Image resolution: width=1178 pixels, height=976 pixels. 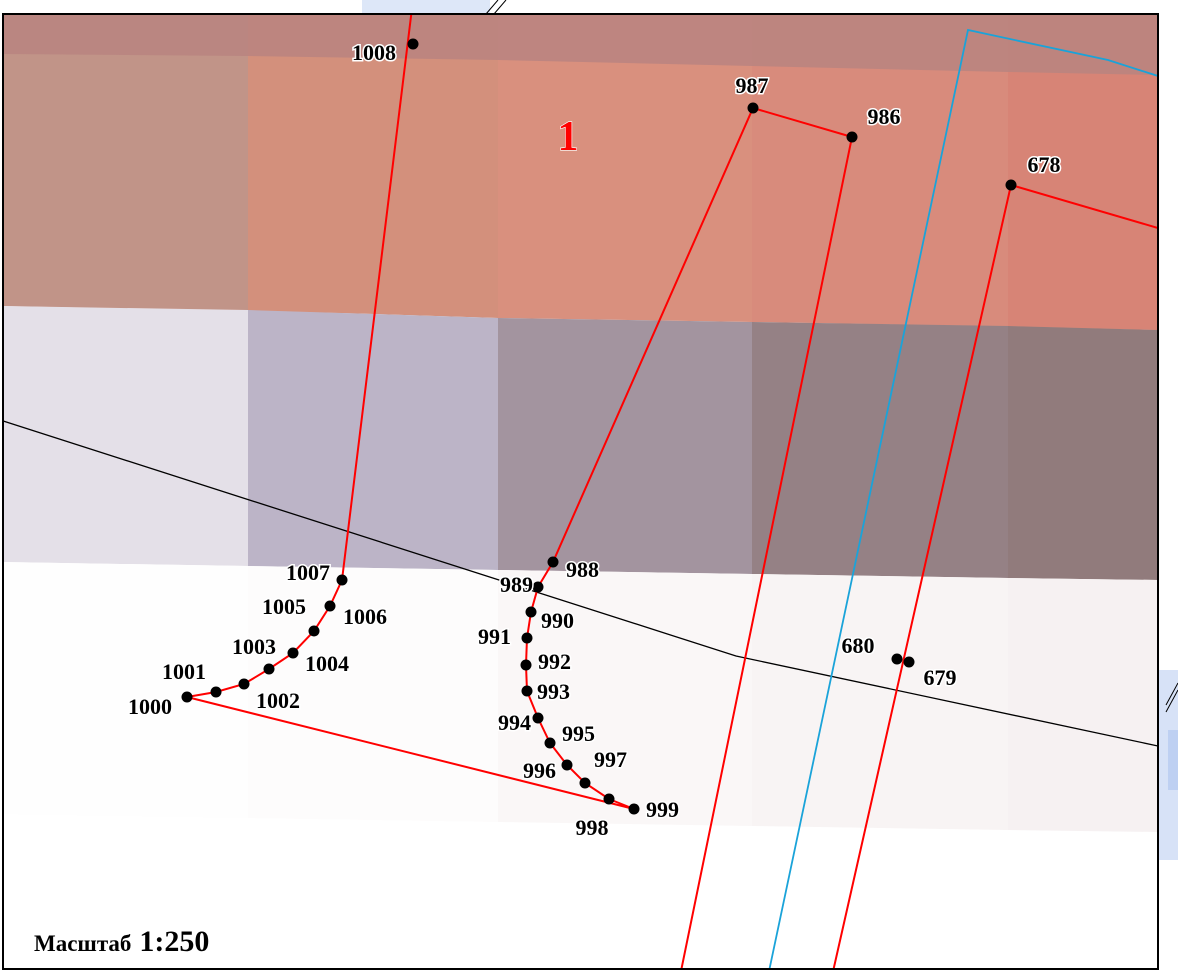 I want to click on point-label-991: 991, so click(x=494, y=636).